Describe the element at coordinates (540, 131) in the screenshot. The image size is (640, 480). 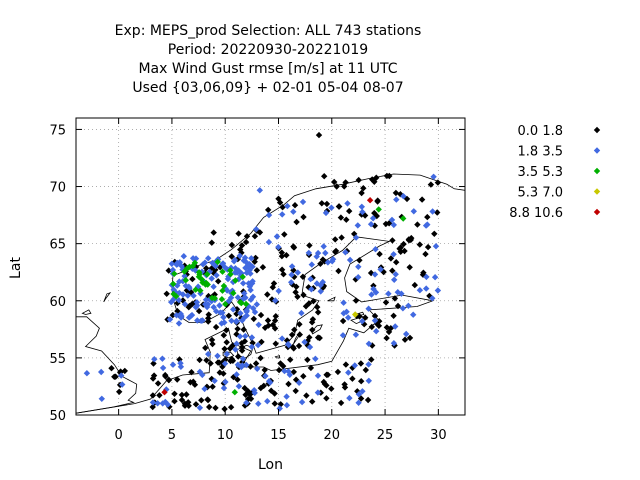
I see `legend-label: 0.0 1.8` at that location.